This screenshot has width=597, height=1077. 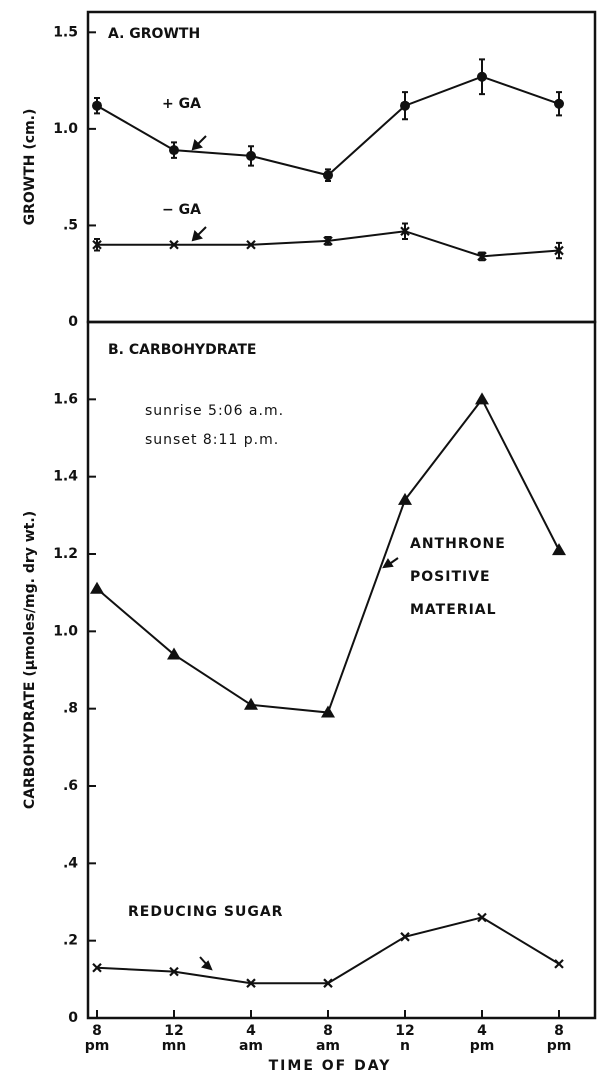 I want to click on panel-title: A. GROWTH, so click(x=154, y=34).